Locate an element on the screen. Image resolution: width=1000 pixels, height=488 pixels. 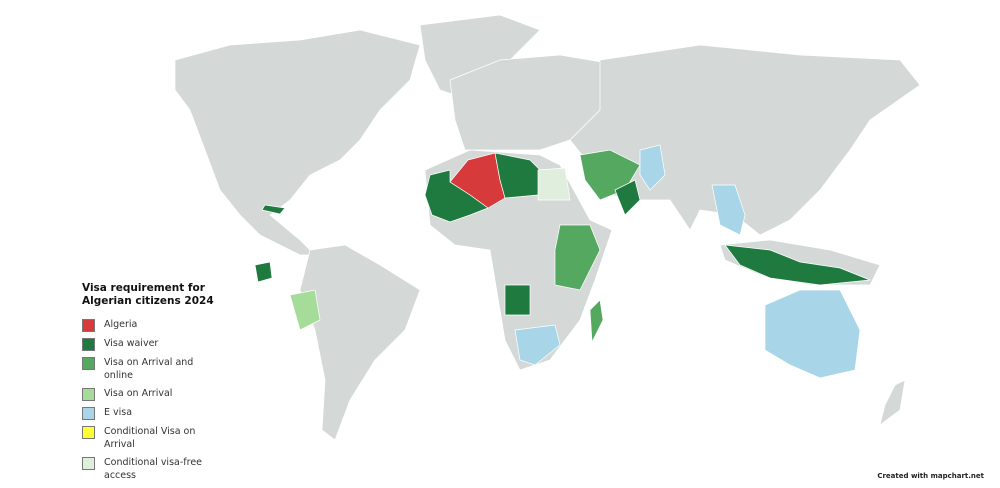
visa-waiver-caribbean is located at coordinates (273, 209).